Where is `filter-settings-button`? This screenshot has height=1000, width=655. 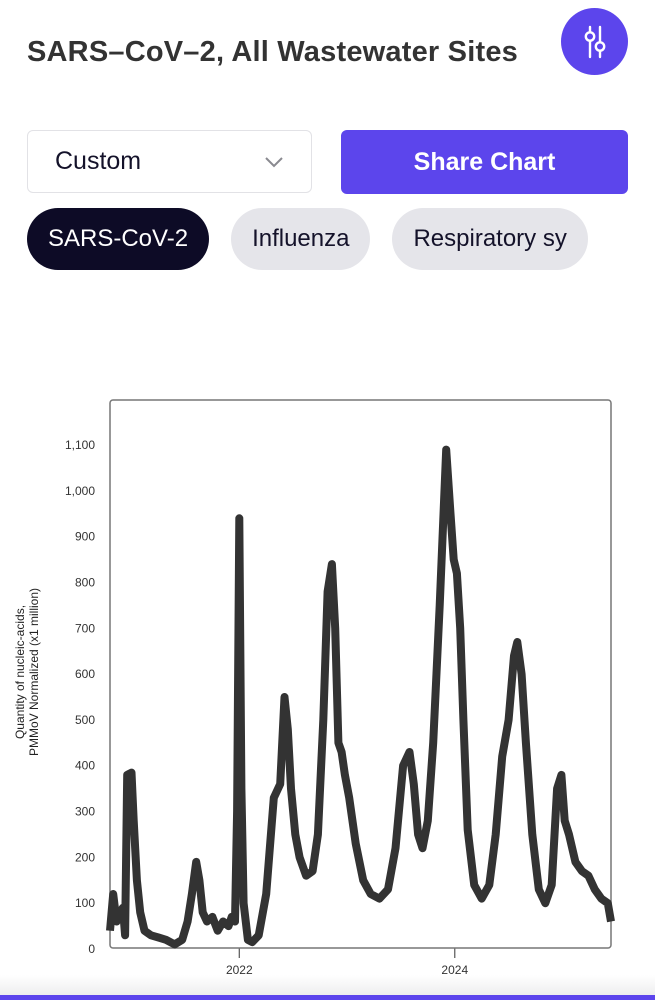 filter-settings-button is located at coordinates (594, 41).